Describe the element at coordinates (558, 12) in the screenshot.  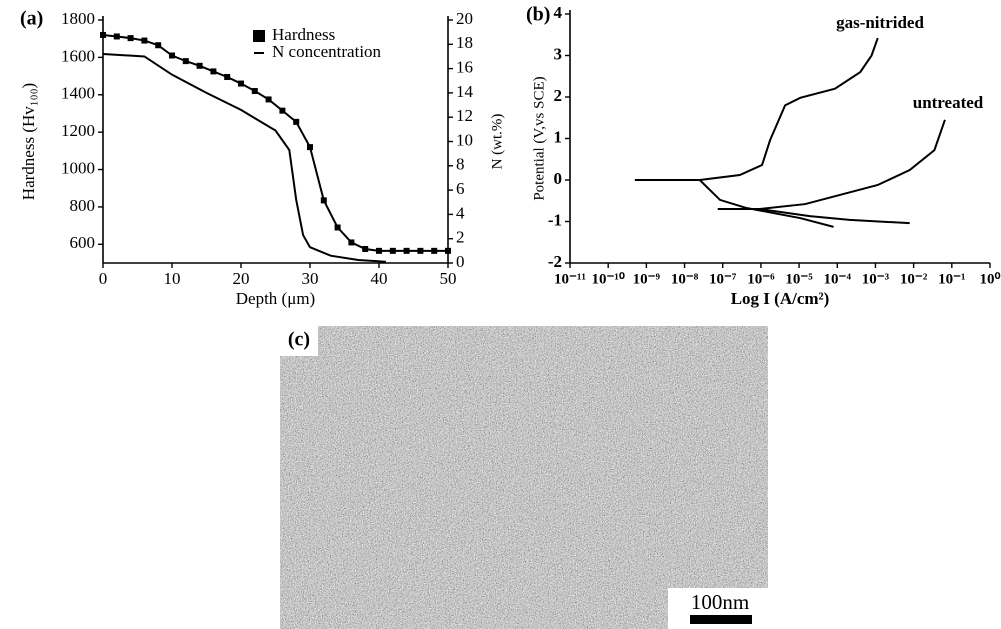
I see `y-tick-label: 4` at that location.